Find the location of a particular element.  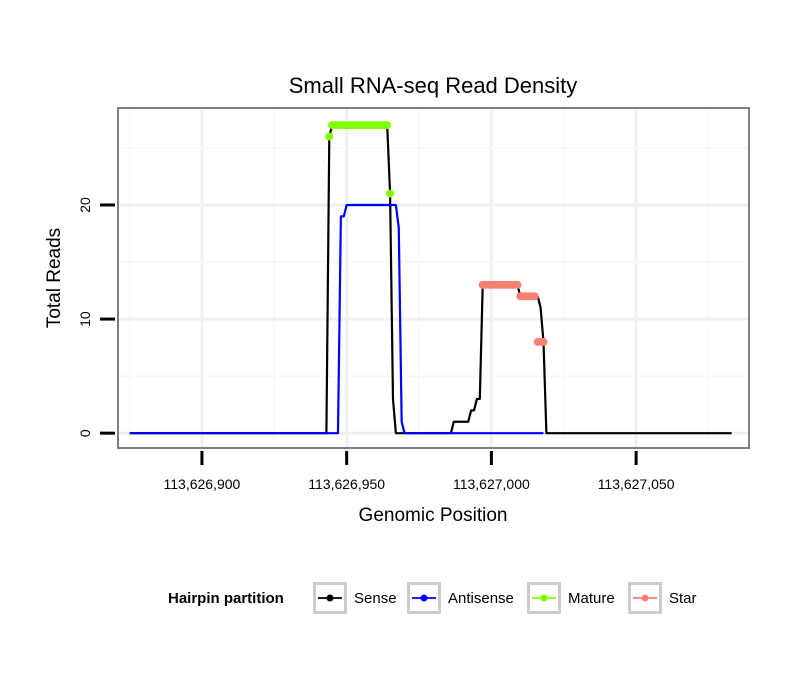

series-points-star is located at coordinates (513, 313).